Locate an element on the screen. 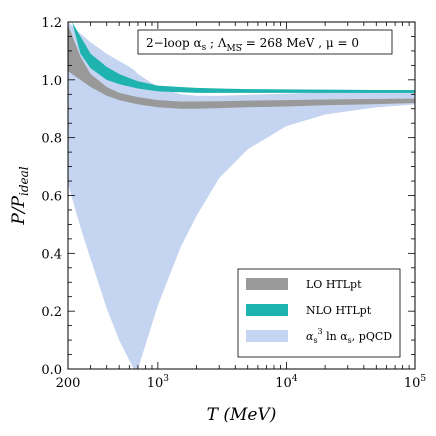 This screenshot has height=436, width=436. x-axis-title: T (MeV) is located at coordinates (242, 415).